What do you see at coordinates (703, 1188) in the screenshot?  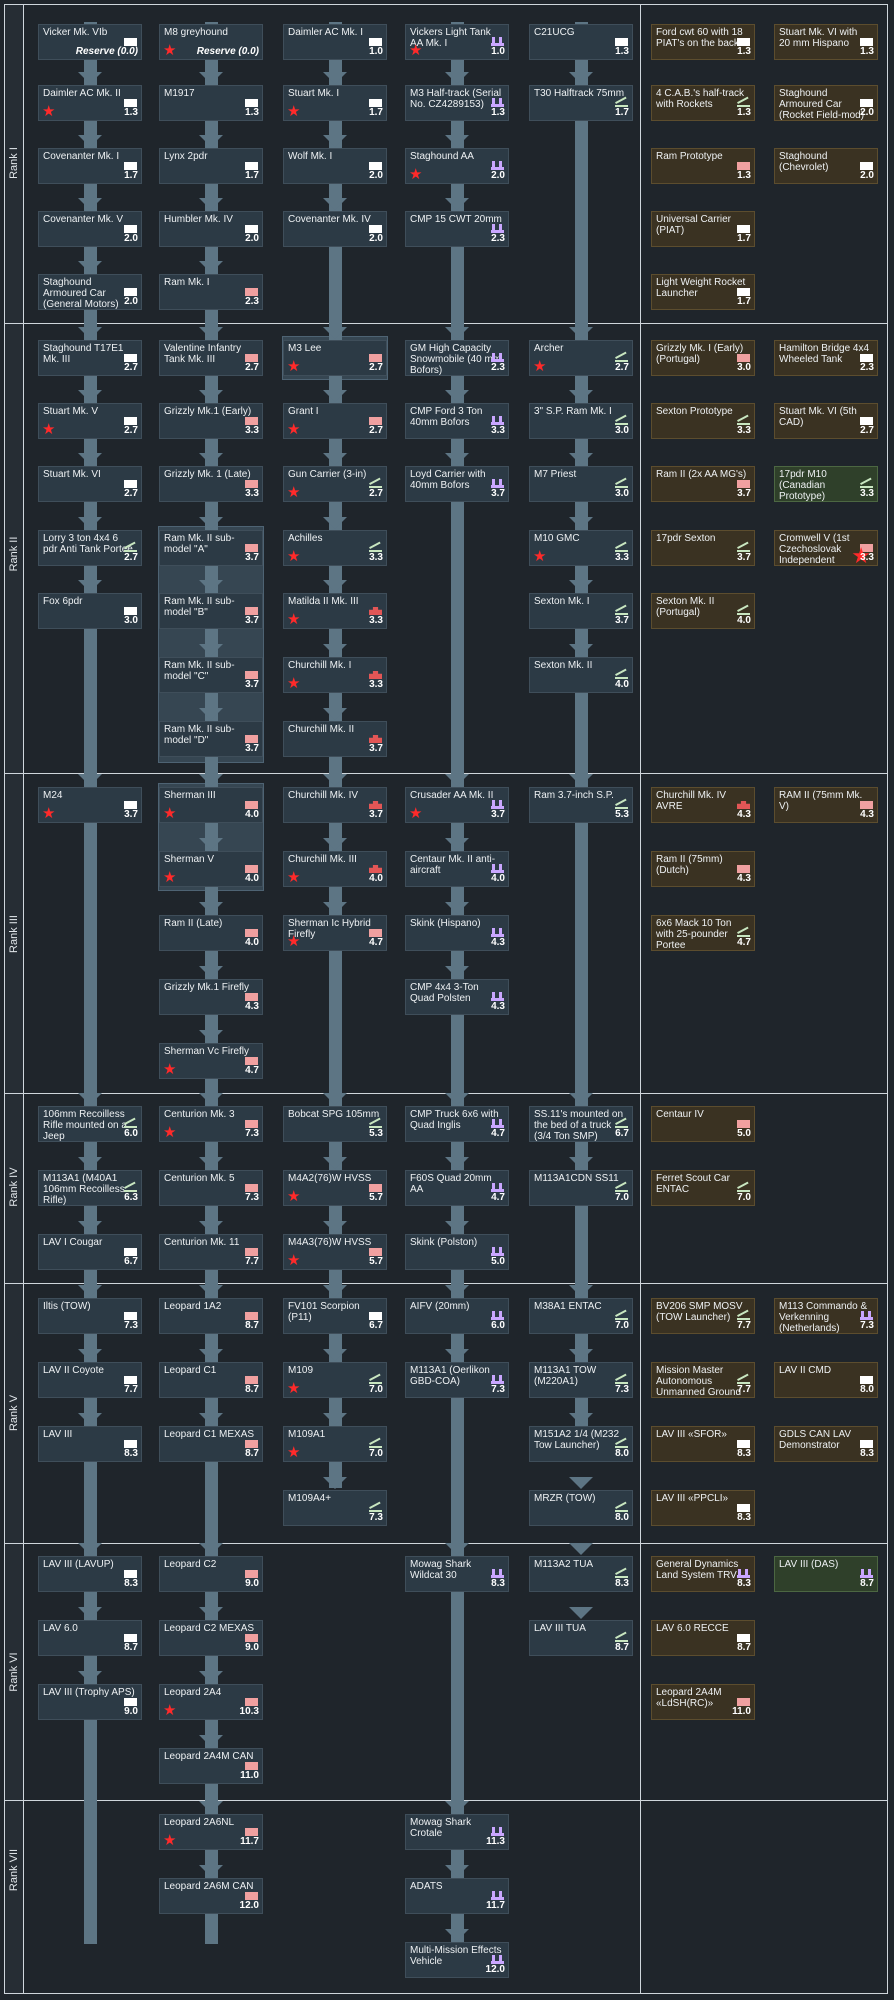 I see `vehicle-card: Ferret Scout Car ENTAC 7.0` at bounding box center [703, 1188].